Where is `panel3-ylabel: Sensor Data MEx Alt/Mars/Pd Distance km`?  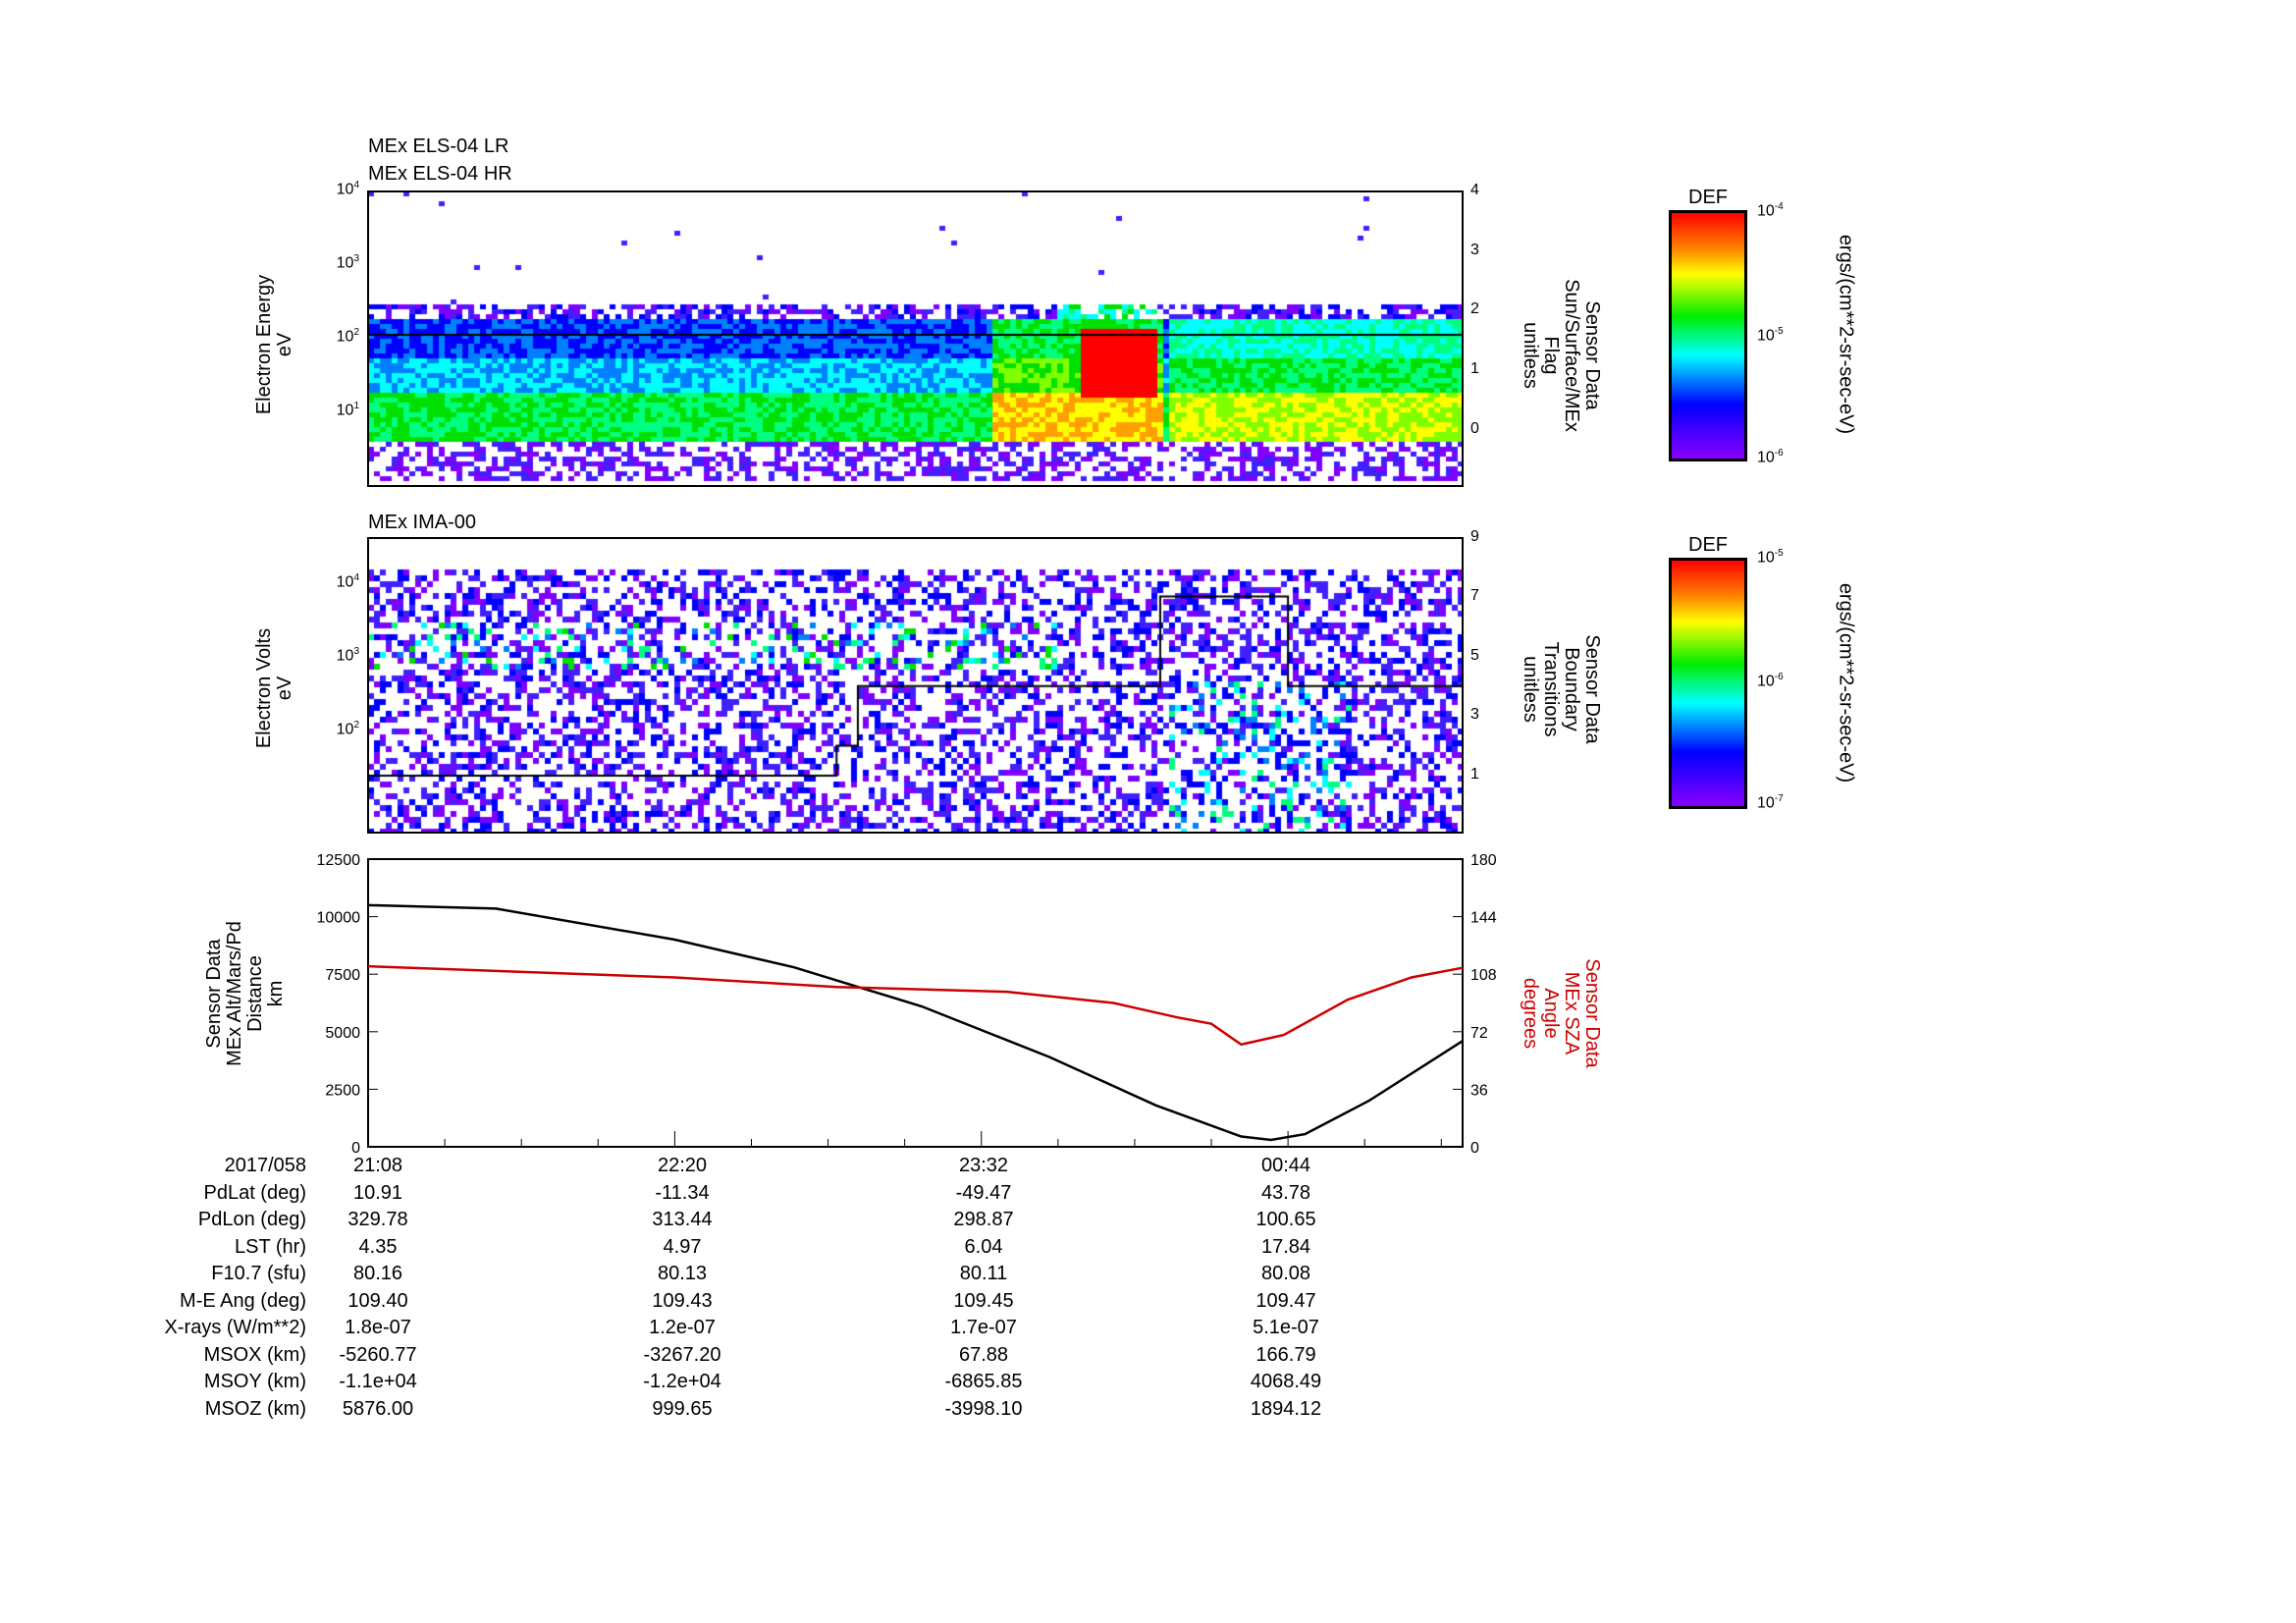 panel3-ylabel: Sensor Data MEx Alt/Mars/Pd Distance km is located at coordinates (245, 993).